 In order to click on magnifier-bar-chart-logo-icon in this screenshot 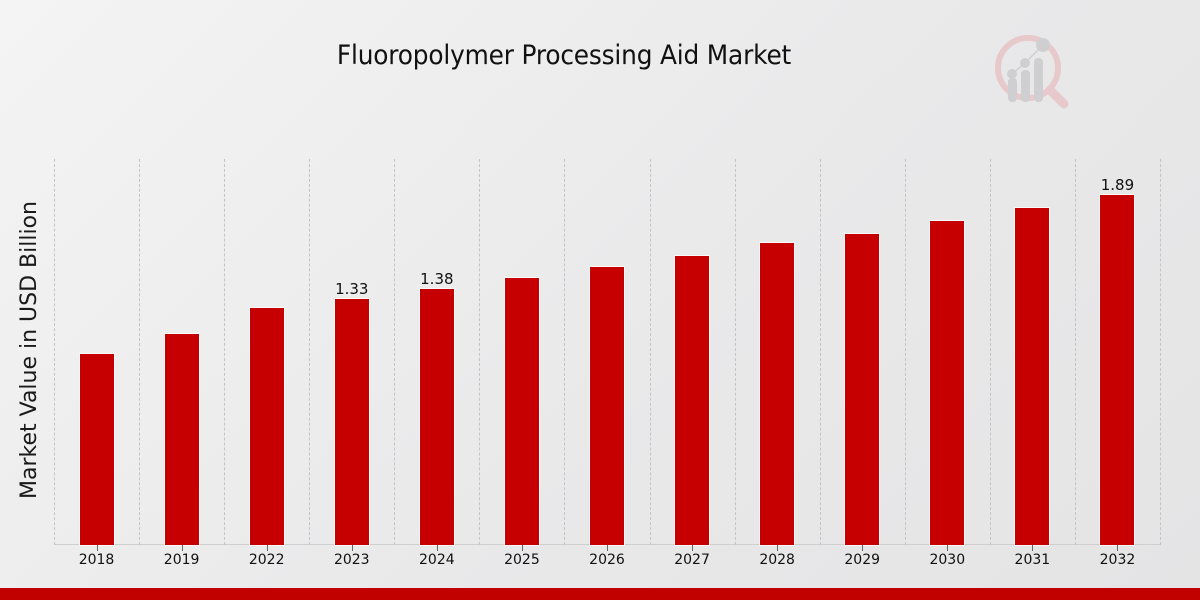, I will do `click(1032, 72)`.